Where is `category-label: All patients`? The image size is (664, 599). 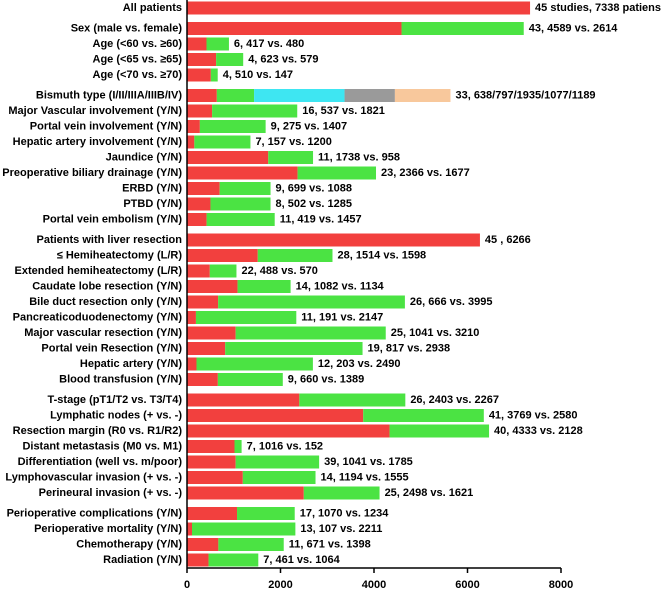 category-label: All patients is located at coordinates (152, 8).